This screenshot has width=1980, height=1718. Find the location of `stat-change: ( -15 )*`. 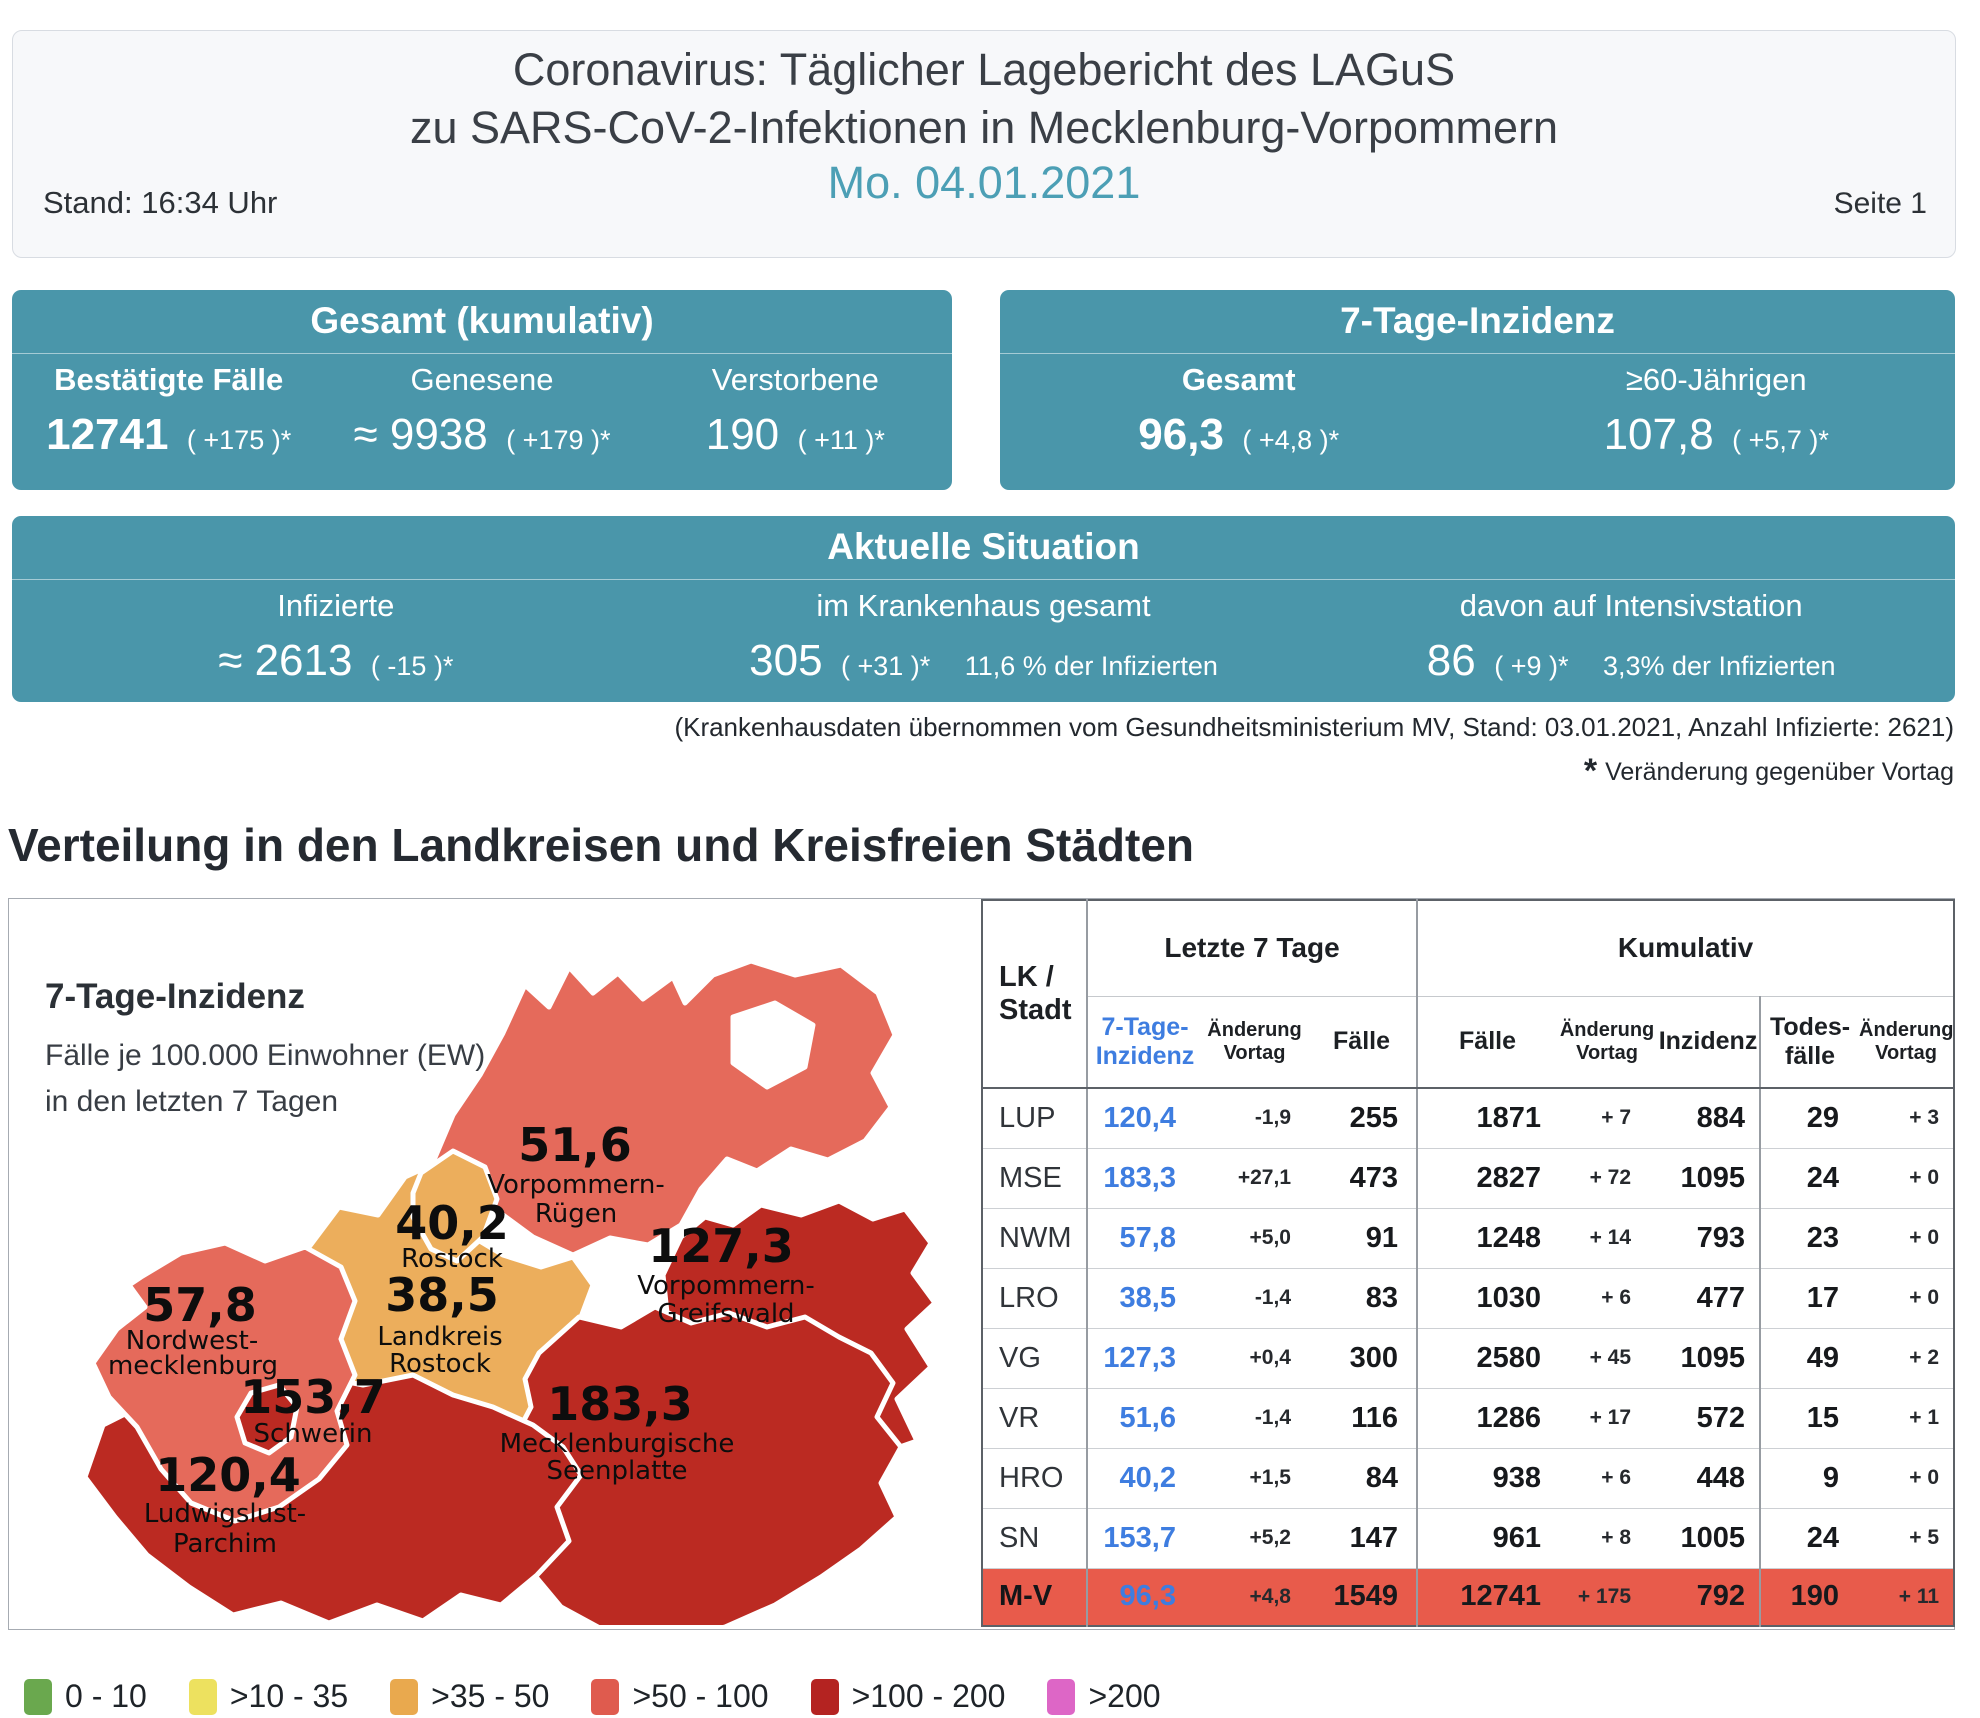

stat-change: ( -15 )* is located at coordinates (412, 666).